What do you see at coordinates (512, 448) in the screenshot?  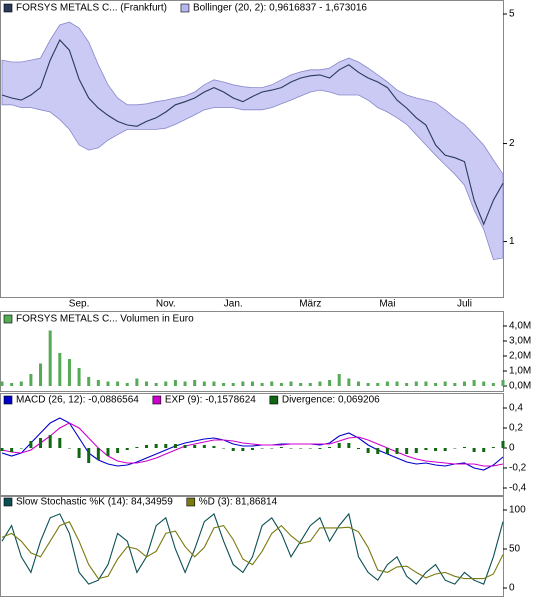 I see `y-tick-label: 0` at bounding box center [512, 448].